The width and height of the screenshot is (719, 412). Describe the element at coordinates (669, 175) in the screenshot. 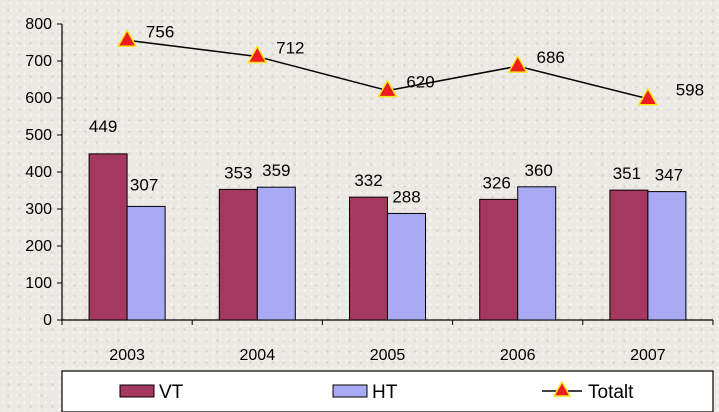

I see `data-label-ht: 347` at that location.